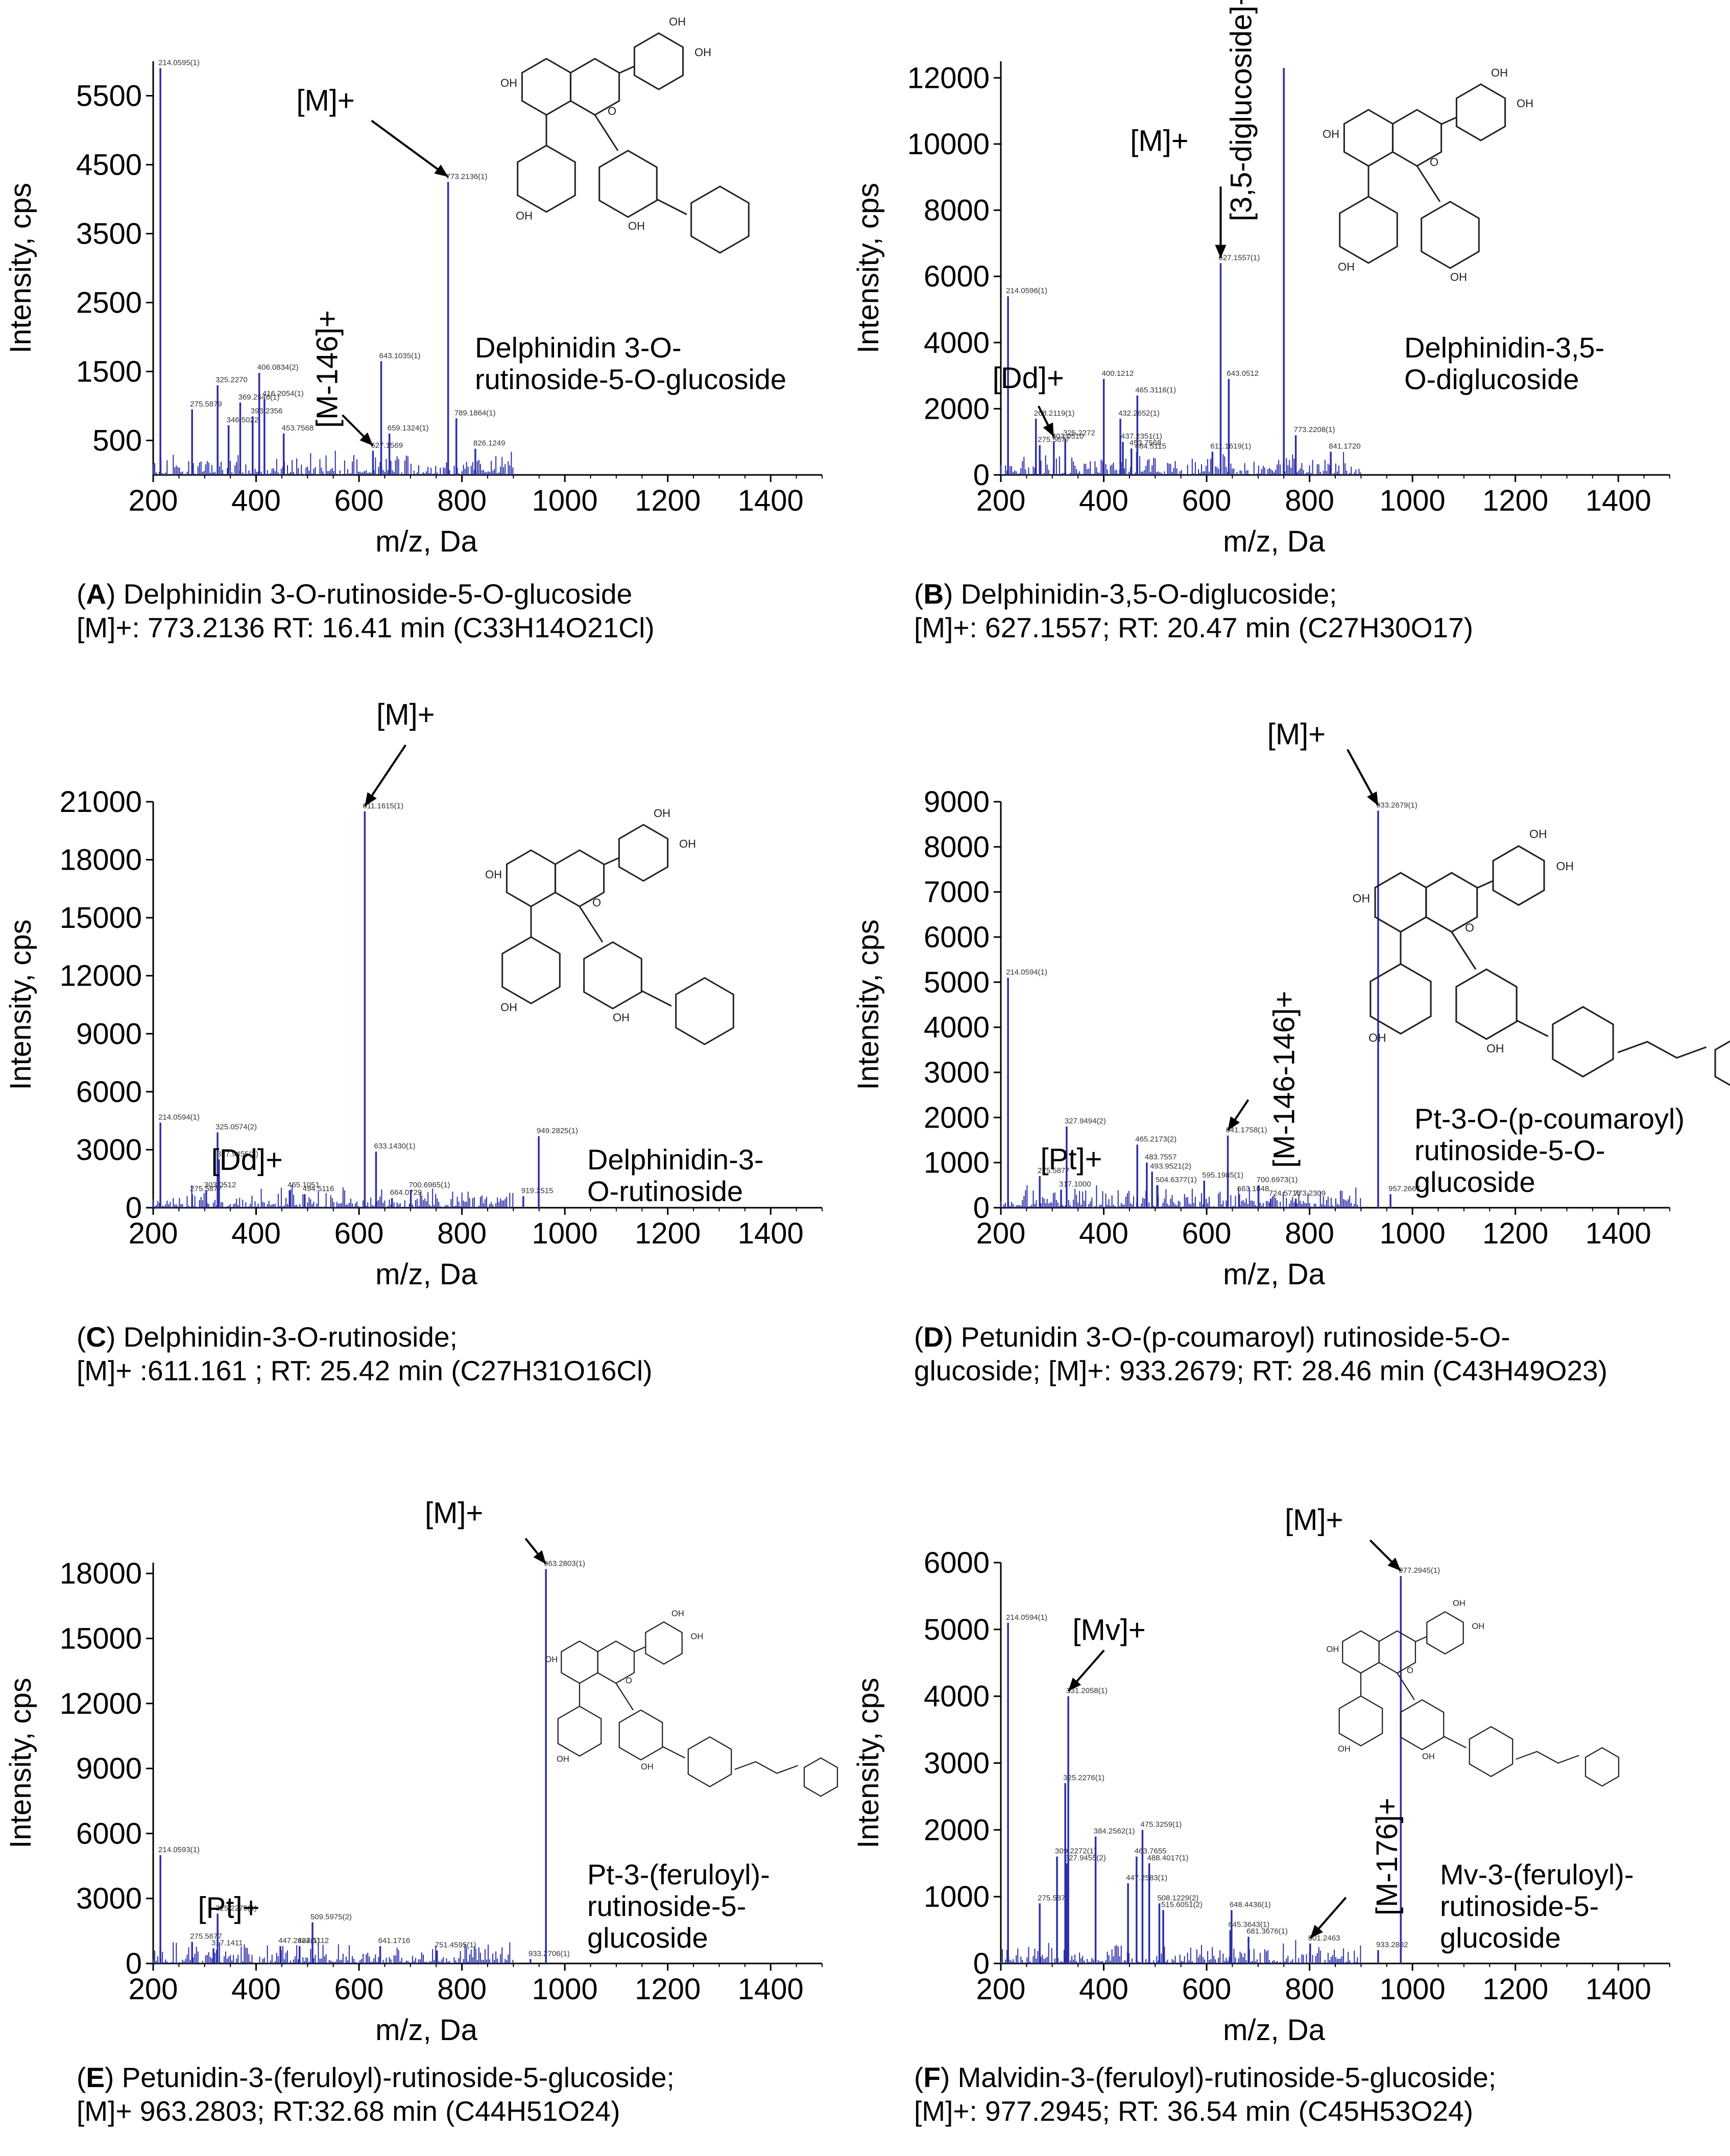 Image resolution: width=1730 pixels, height=2156 pixels. I want to click on peak-label: 508.1229(2), so click(1178, 1898).